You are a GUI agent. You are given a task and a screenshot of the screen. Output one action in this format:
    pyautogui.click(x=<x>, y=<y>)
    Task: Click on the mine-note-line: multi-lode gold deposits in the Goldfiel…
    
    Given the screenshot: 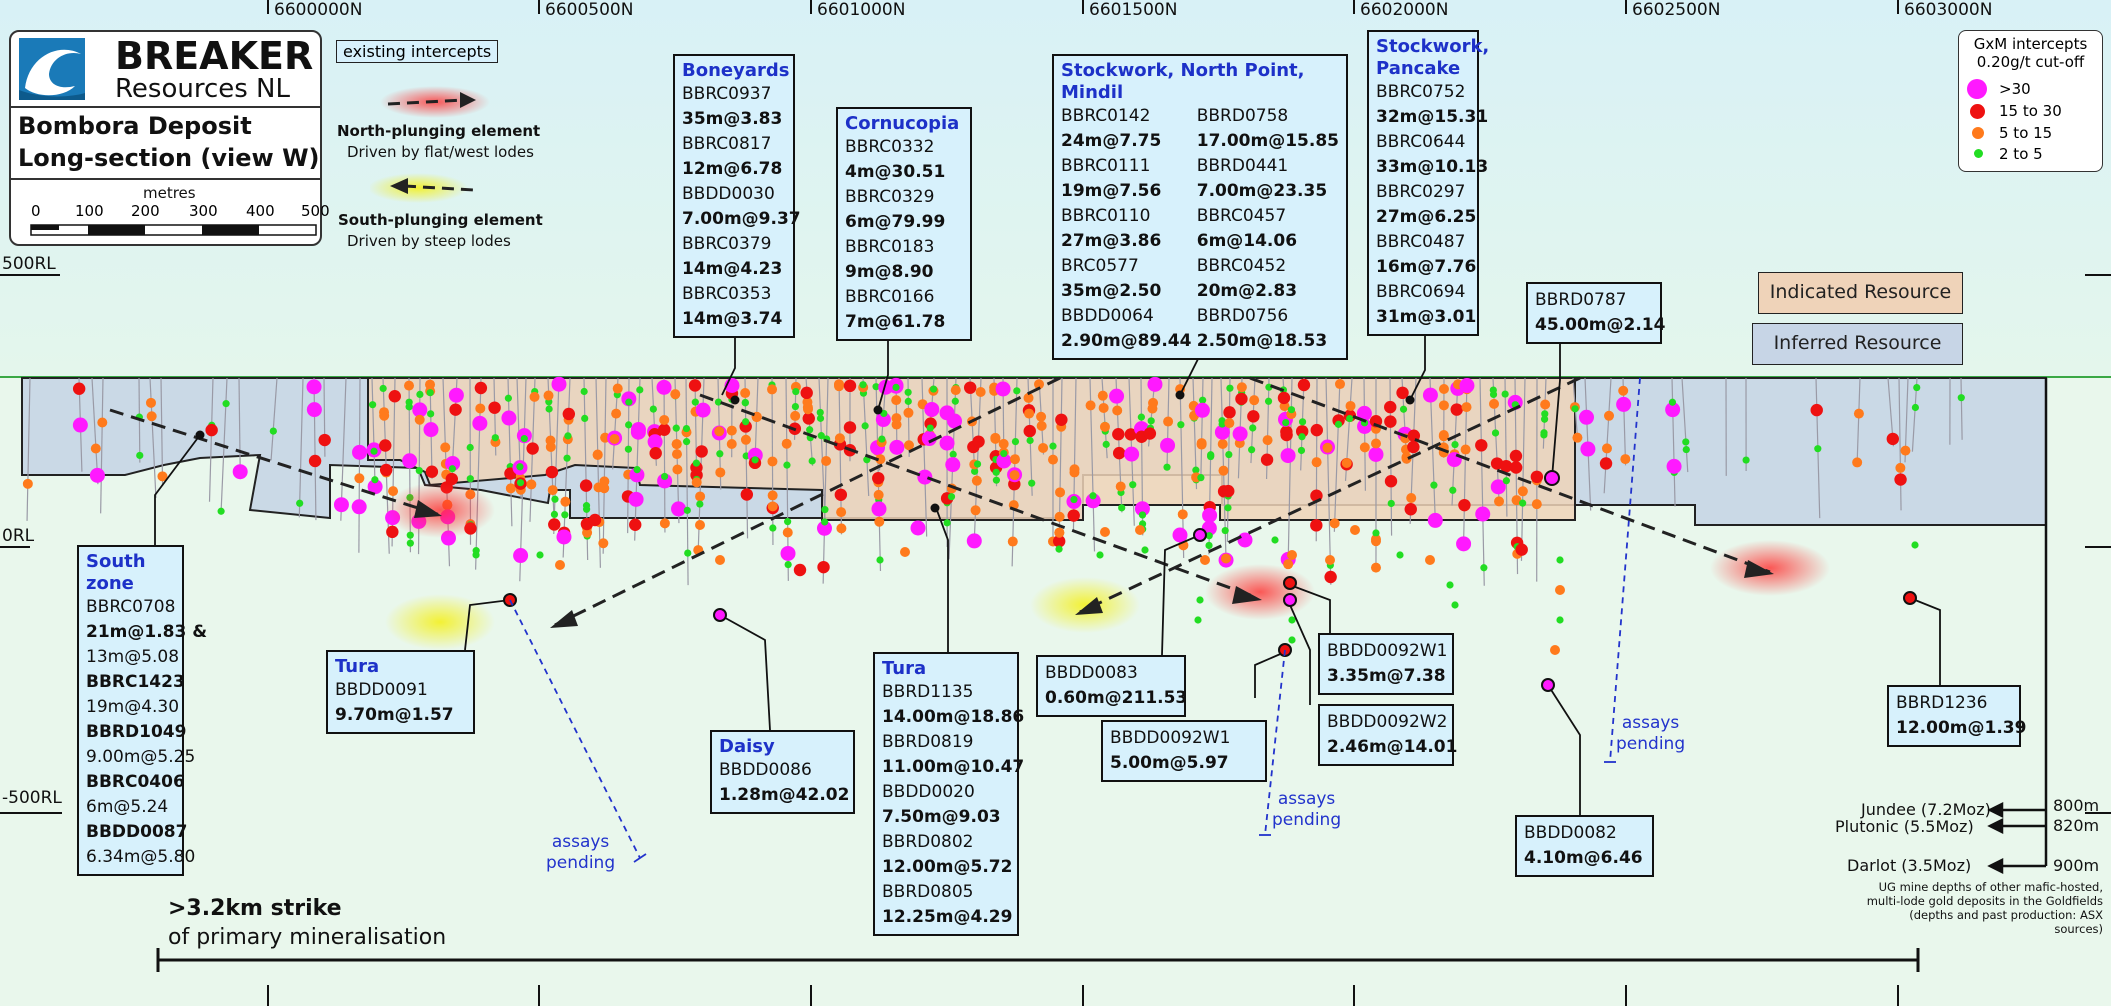 What is the action you would take?
    pyautogui.click(x=1984, y=901)
    